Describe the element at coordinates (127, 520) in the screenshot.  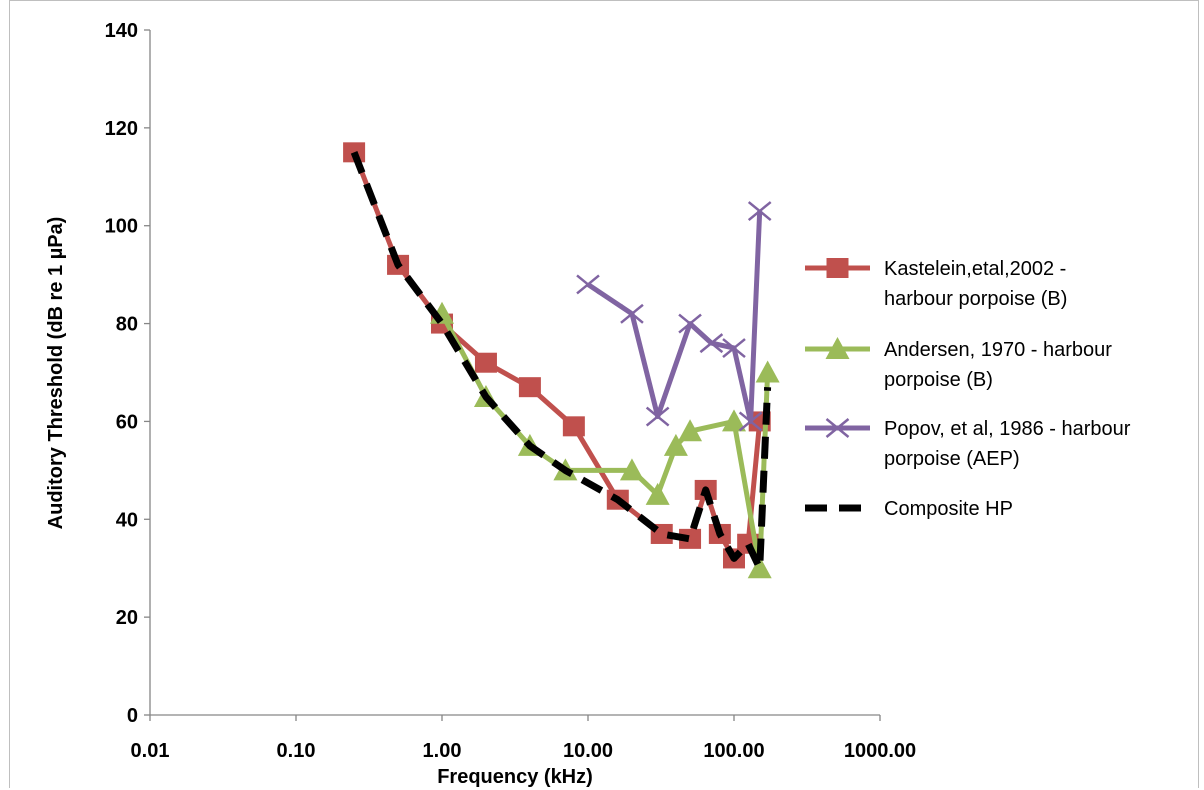
I see `y-tick-label: 40` at that location.